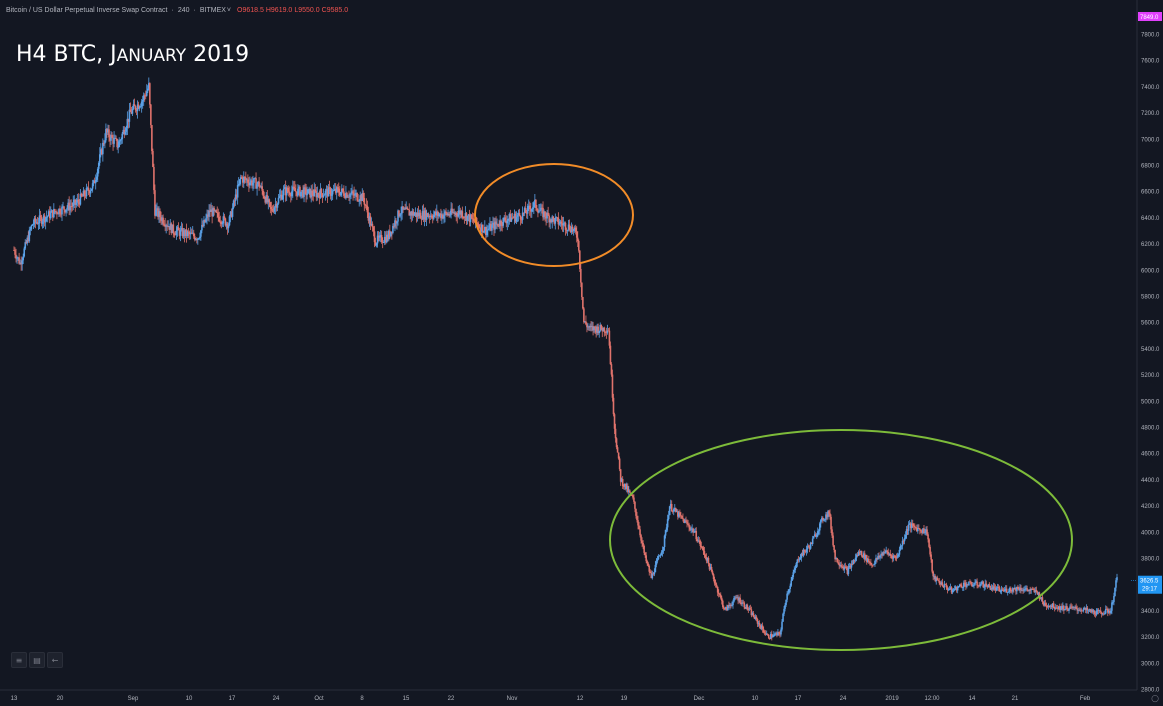 The height and width of the screenshot is (706, 1163). I want to click on layers-icon: ▤, so click(37, 660).